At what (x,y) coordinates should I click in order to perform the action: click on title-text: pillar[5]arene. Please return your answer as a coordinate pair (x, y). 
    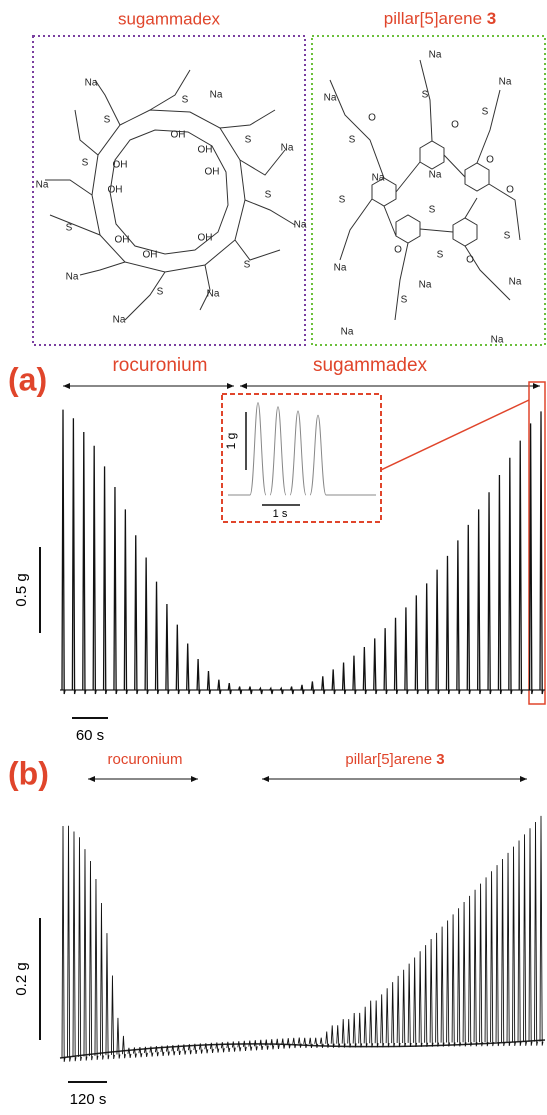
    Looking at the image, I should click on (433, 18).